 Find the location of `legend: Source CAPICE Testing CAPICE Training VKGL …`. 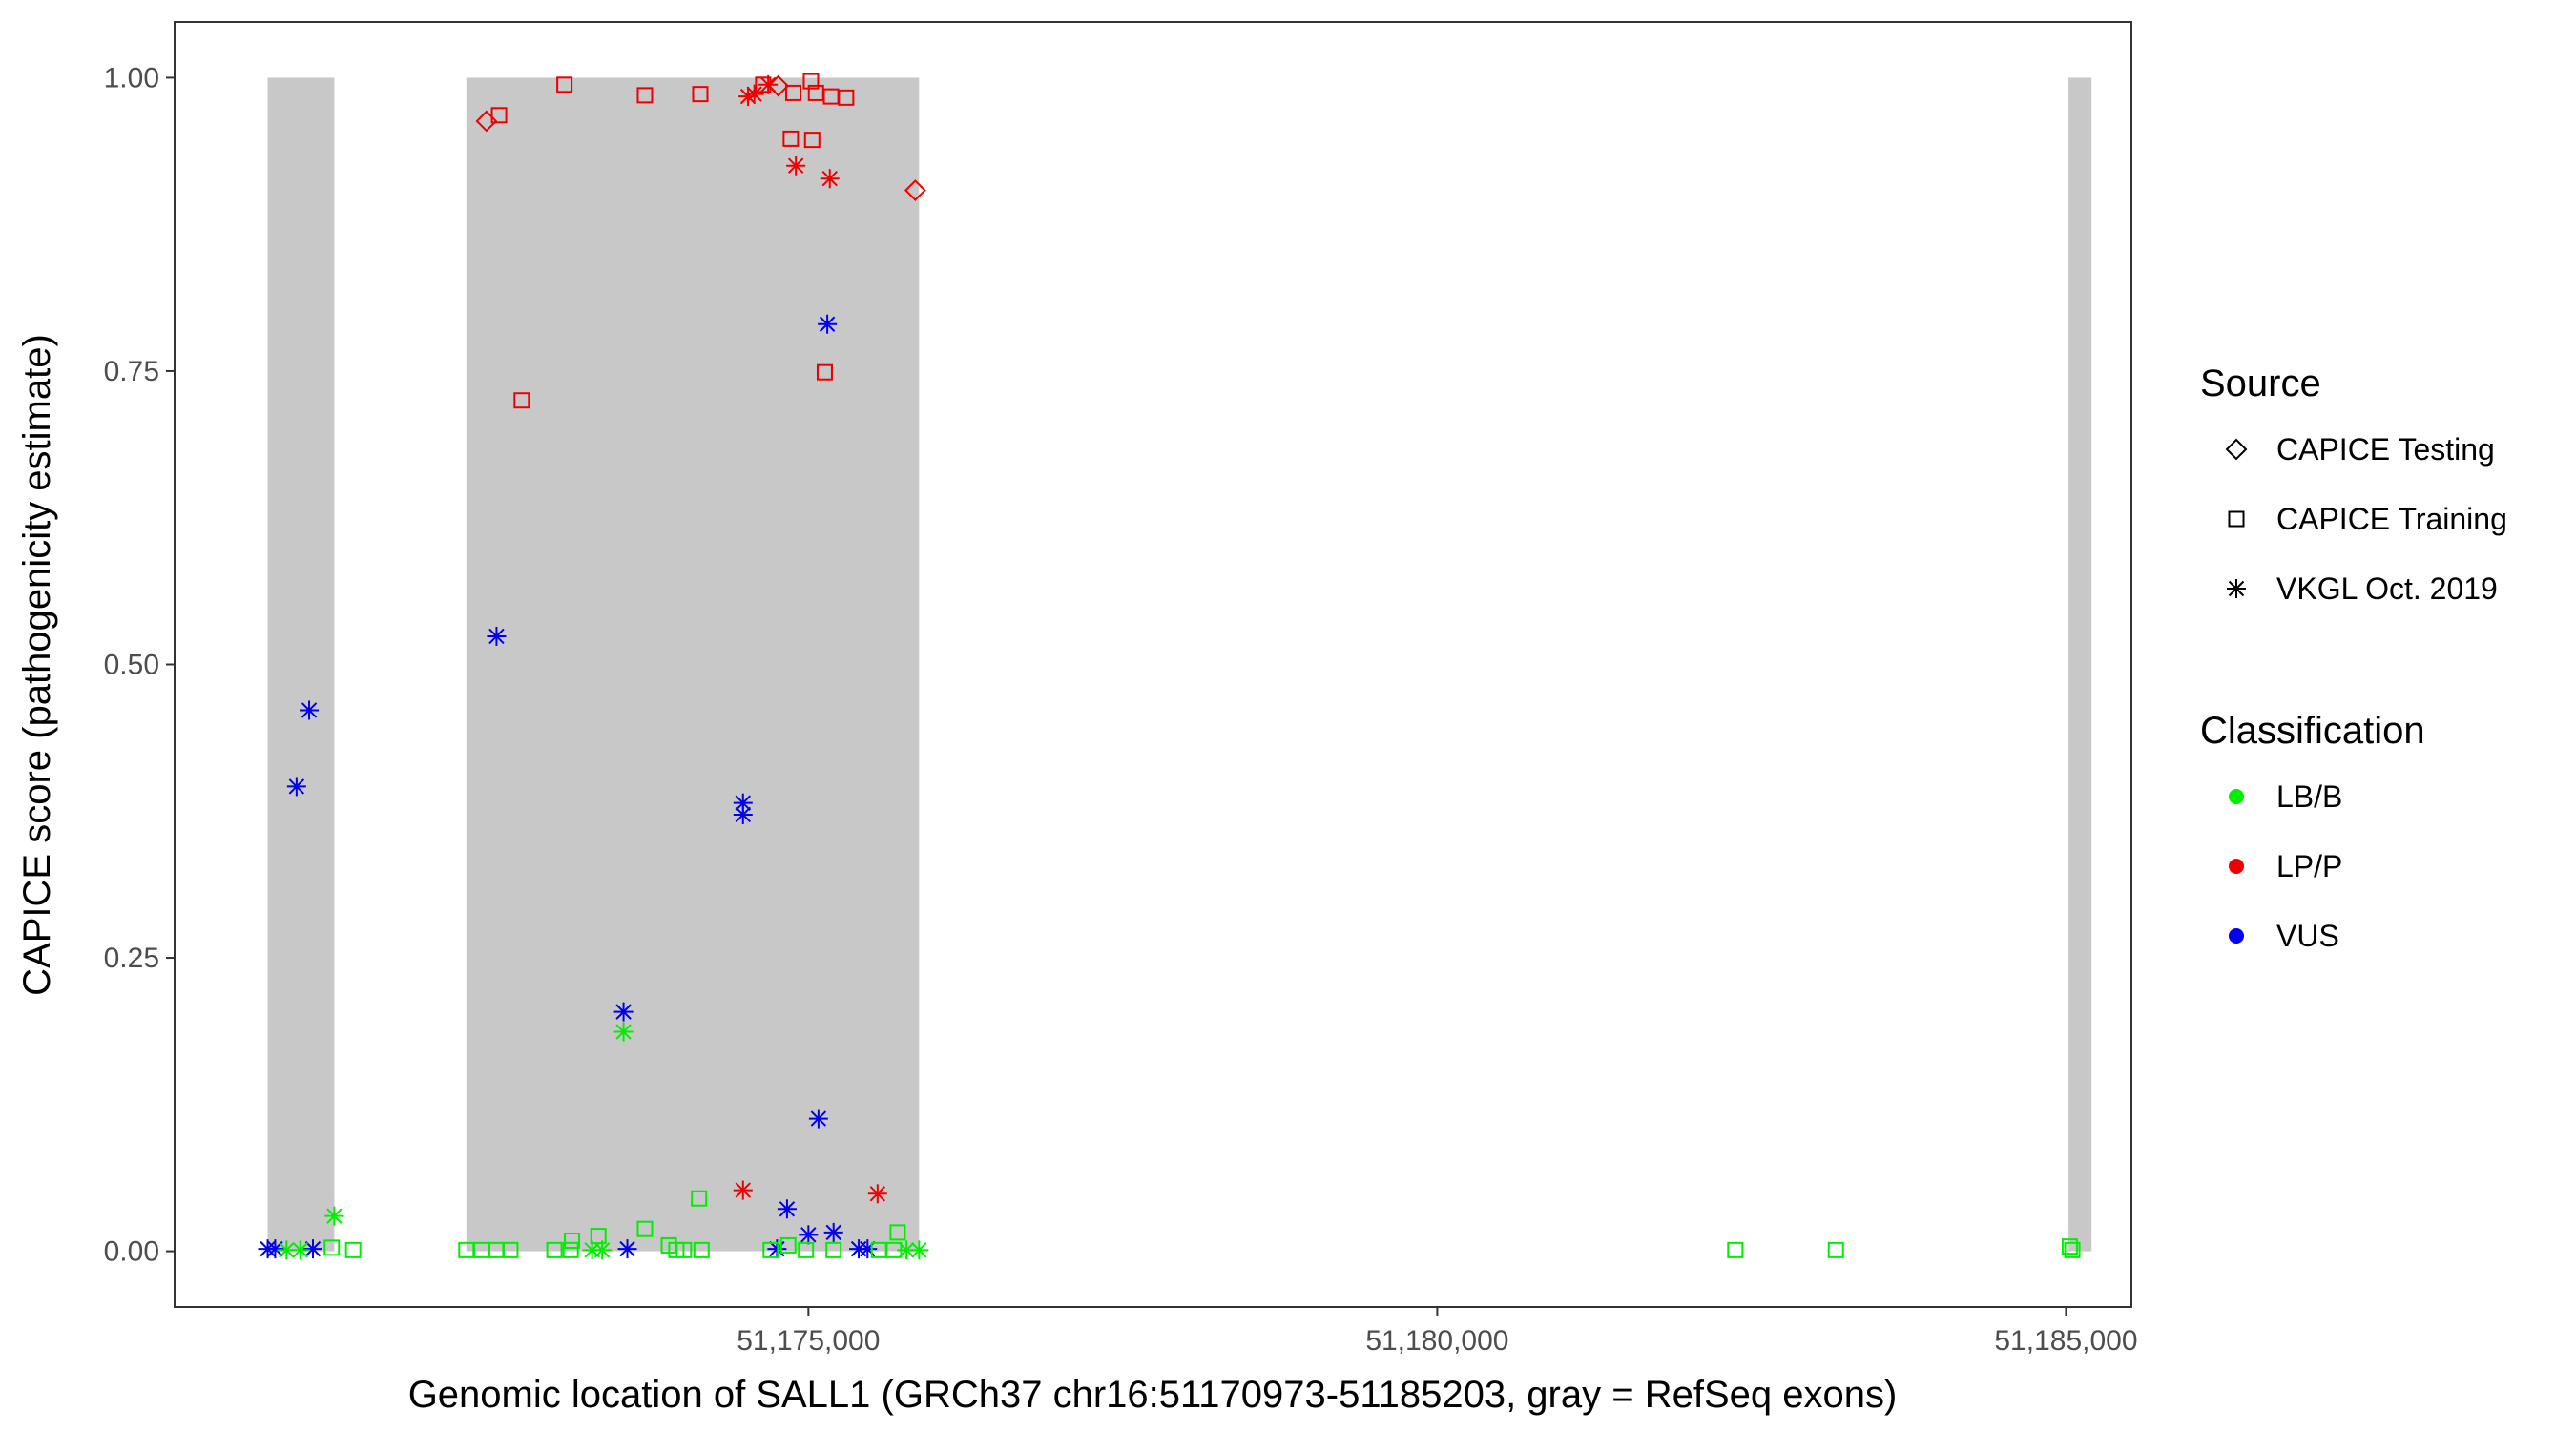

legend: Source CAPICE Testing CAPICE Training VKGL … is located at coordinates (2353, 658).